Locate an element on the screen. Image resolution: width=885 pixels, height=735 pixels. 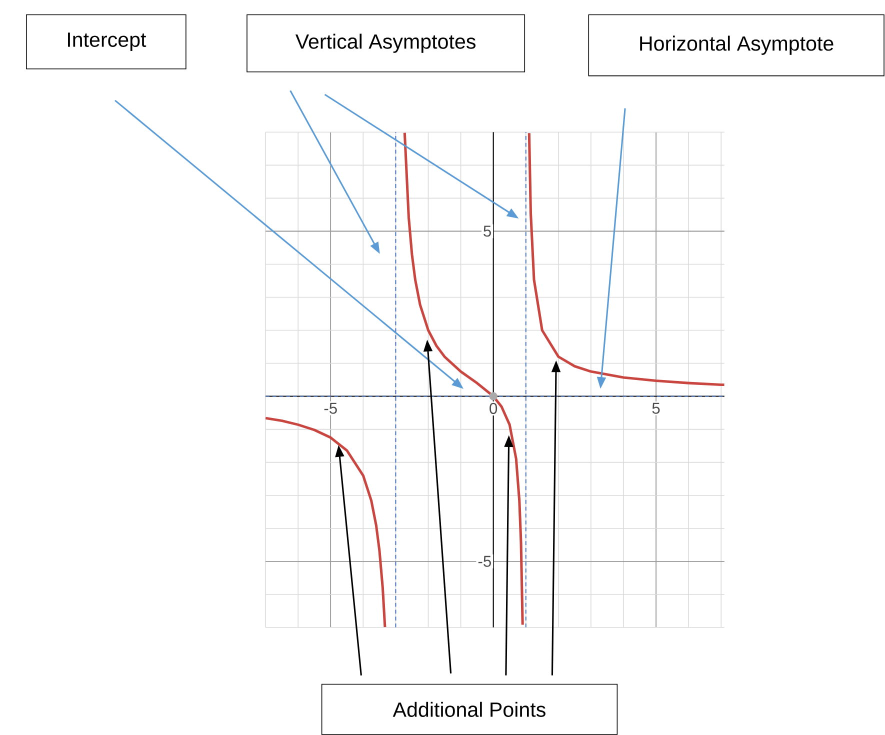
x-tick-label: 5 is located at coordinates (656, 408).